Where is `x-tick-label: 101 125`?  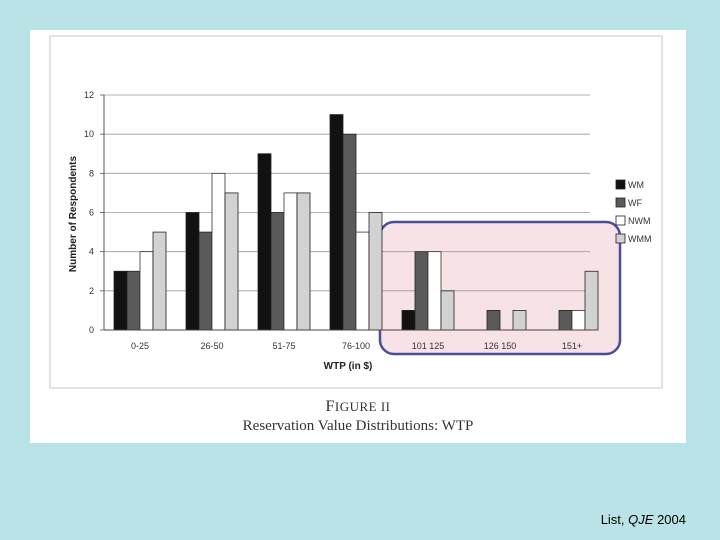 x-tick-label: 101 125 is located at coordinates (428, 346).